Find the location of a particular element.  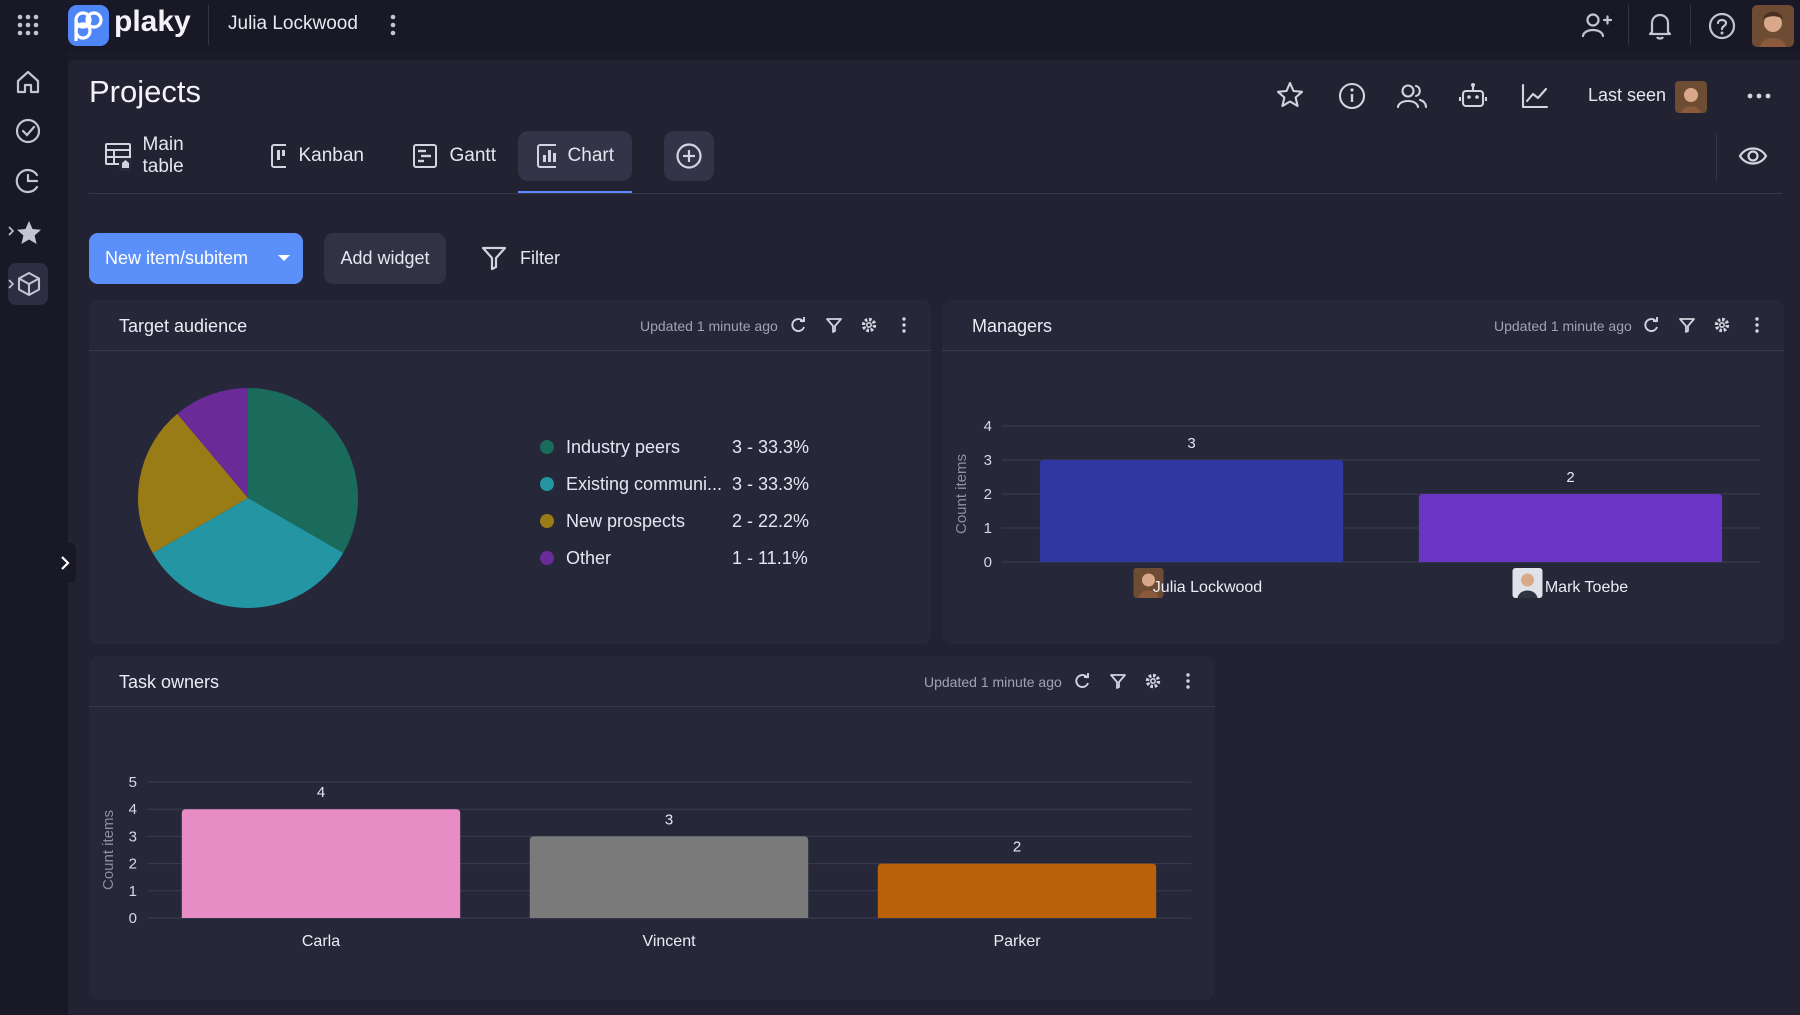

kanban-icon is located at coordinates (279, 156).